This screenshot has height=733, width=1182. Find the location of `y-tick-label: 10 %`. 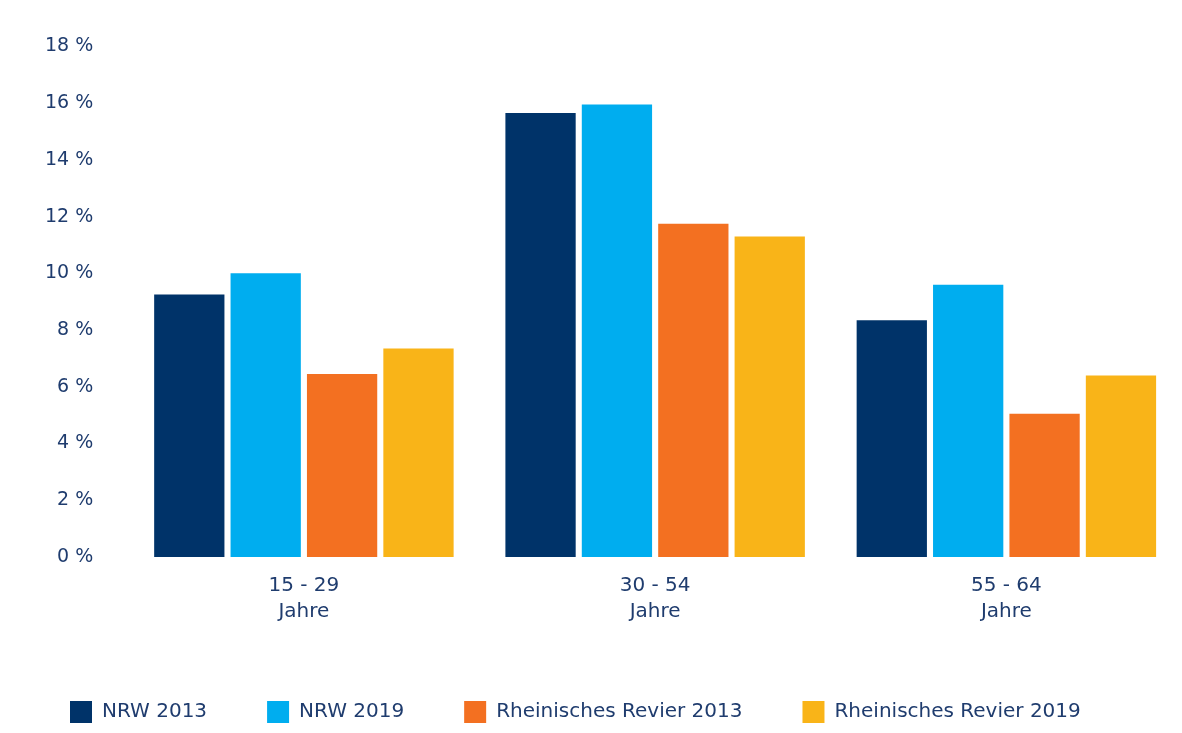

y-tick-label: 10 % is located at coordinates (69, 271).